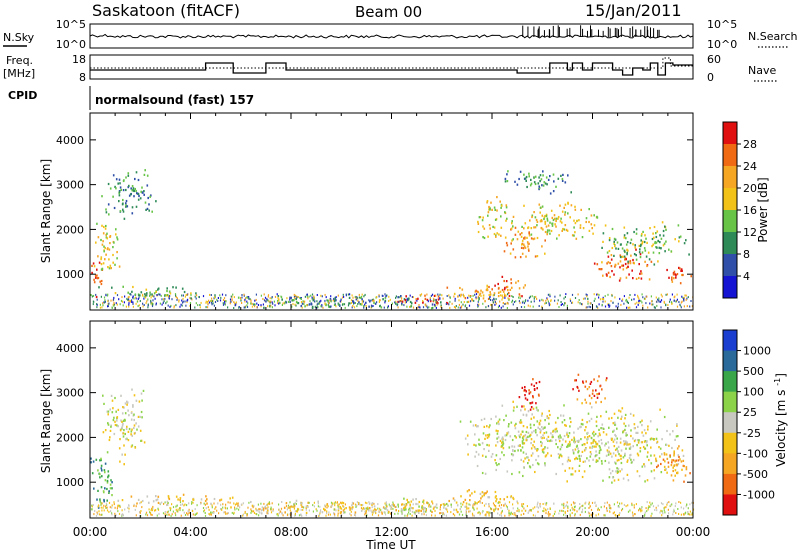 This screenshot has height=558, width=800. What do you see at coordinates (730, 423) in the screenshot?
I see `colorbar-segment` at bounding box center [730, 423].